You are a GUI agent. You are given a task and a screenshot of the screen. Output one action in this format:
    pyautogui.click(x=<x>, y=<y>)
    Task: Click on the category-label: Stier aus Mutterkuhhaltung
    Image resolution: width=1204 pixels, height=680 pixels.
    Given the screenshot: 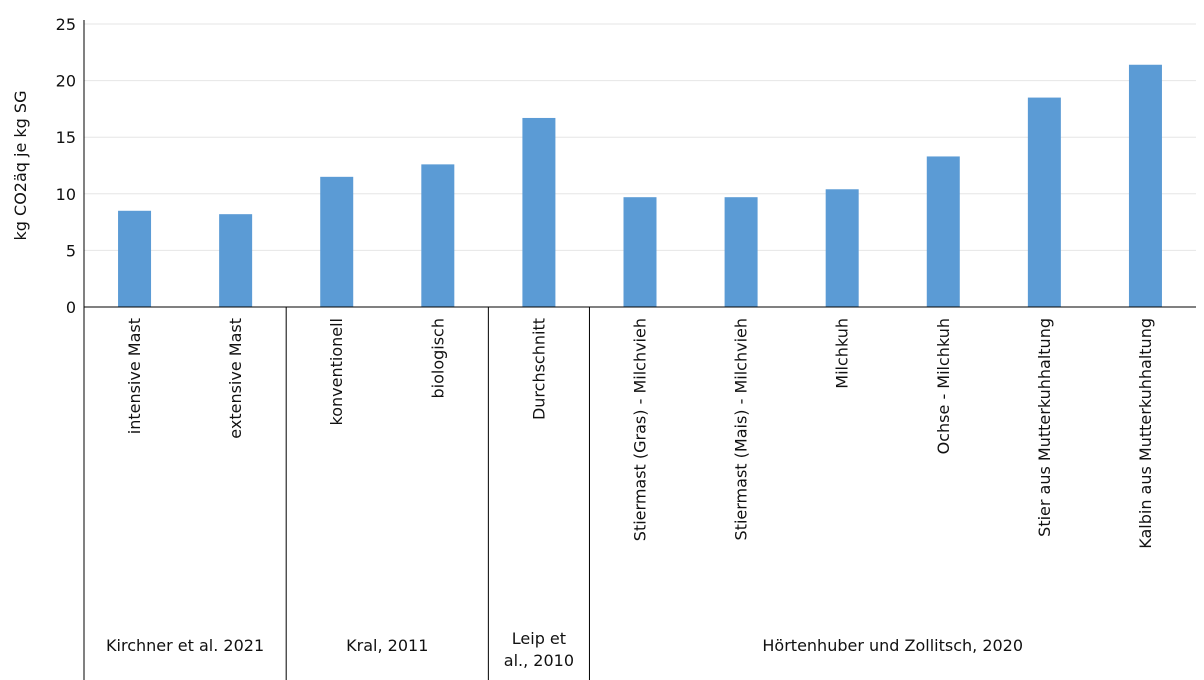 What is the action you would take?
    pyautogui.click(x=1044, y=427)
    